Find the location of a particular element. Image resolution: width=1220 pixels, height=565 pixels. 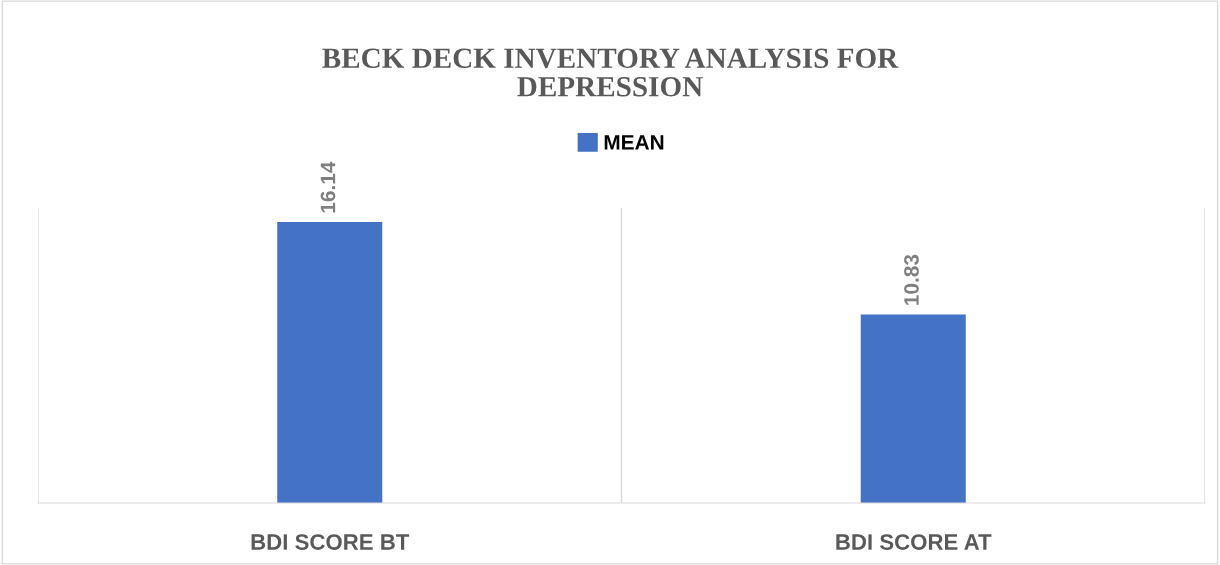

data-label: 10.83 is located at coordinates (911, 279).